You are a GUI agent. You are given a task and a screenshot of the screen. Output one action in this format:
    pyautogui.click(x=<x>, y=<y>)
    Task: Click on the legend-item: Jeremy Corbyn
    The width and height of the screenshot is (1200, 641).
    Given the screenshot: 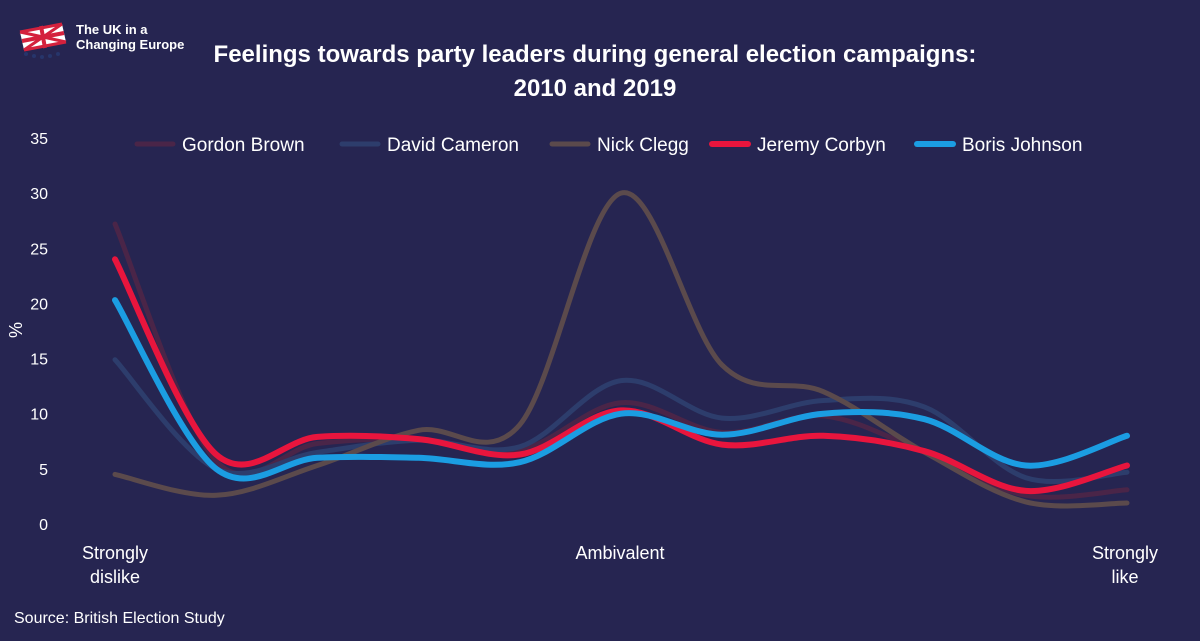 What is the action you would take?
    pyautogui.click(x=797, y=145)
    